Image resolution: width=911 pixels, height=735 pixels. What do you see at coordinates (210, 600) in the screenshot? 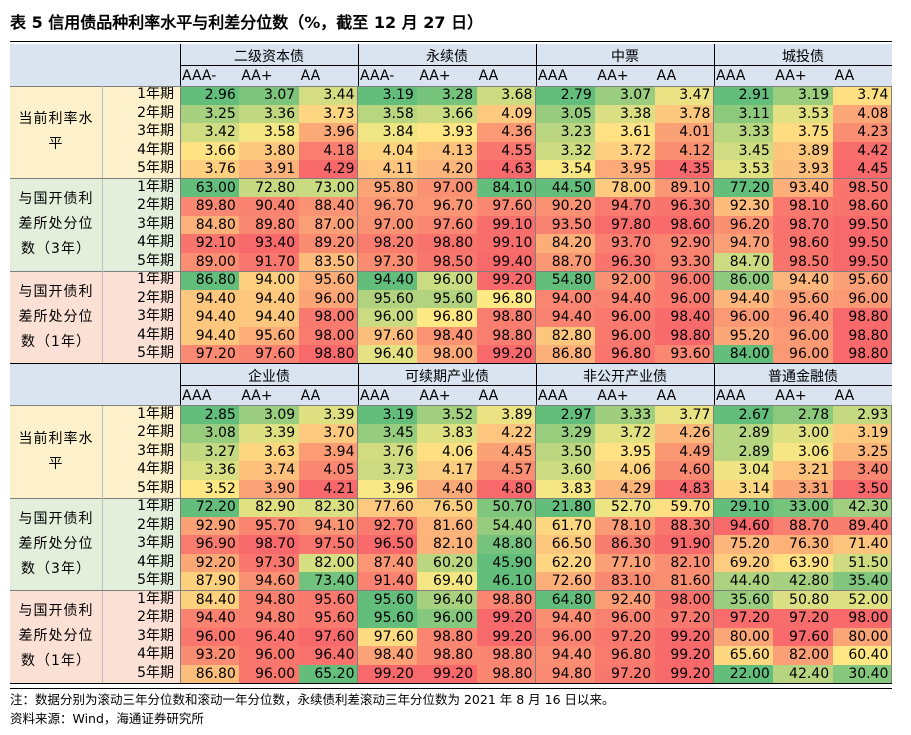
I see `value-cell: 84.40` at bounding box center [210, 600].